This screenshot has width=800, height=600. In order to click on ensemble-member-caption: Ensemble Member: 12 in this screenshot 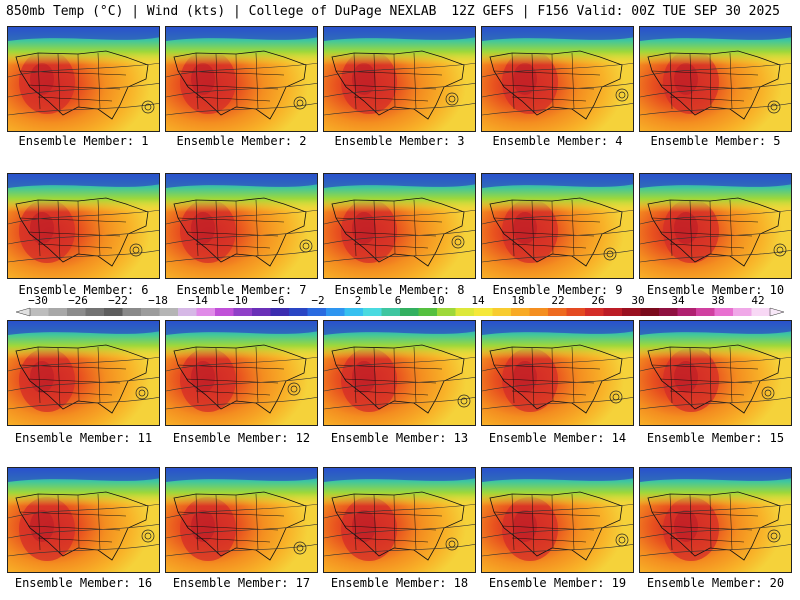, I will do `click(241, 438)`.